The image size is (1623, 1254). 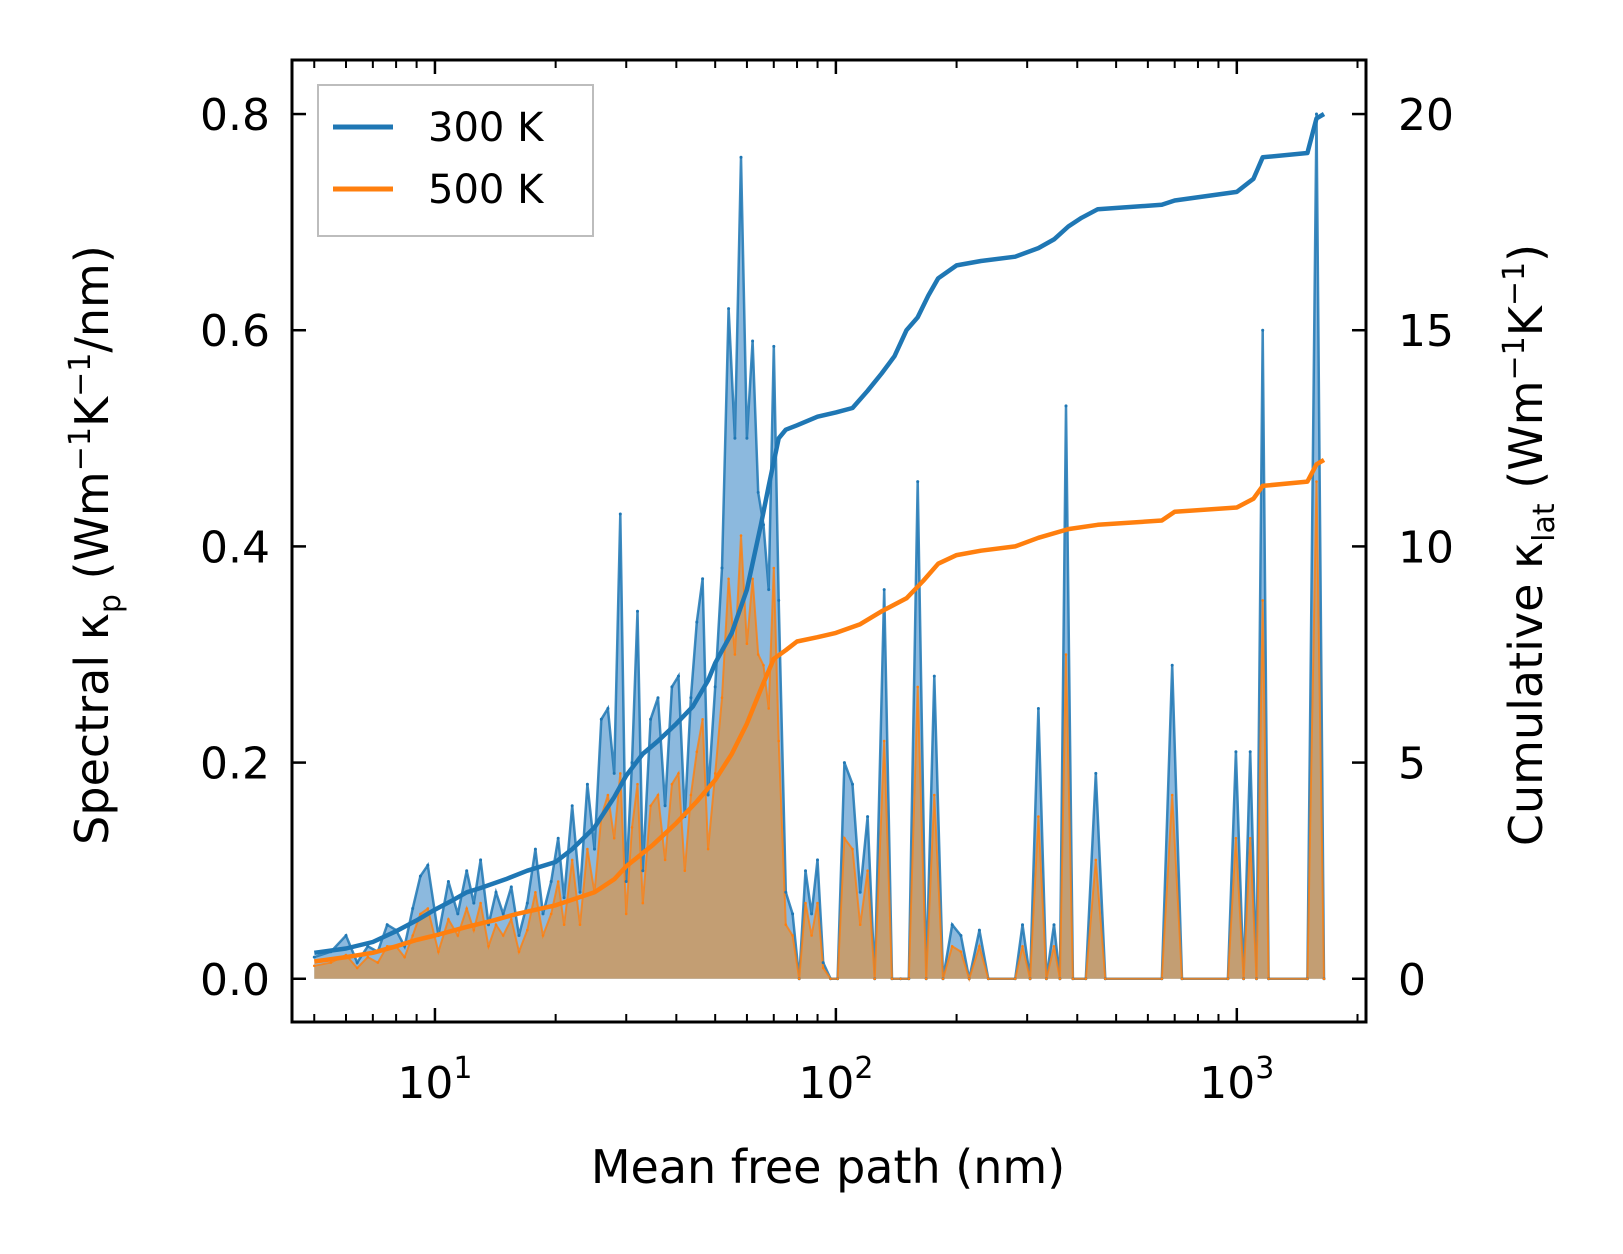 What do you see at coordinates (1514, 284) in the screenshot?
I see `y-right-title-sup2: −1` at bounding box center [1514, 284].